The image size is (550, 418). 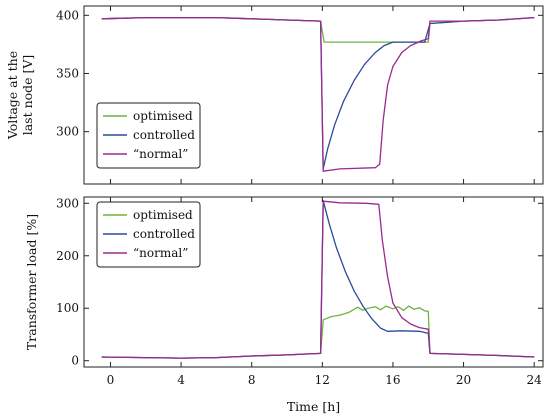 What do you see at coordinates (67, 15) in the screenshot?
I see `y-tick-label: 400` at bounding box center [67, 15].